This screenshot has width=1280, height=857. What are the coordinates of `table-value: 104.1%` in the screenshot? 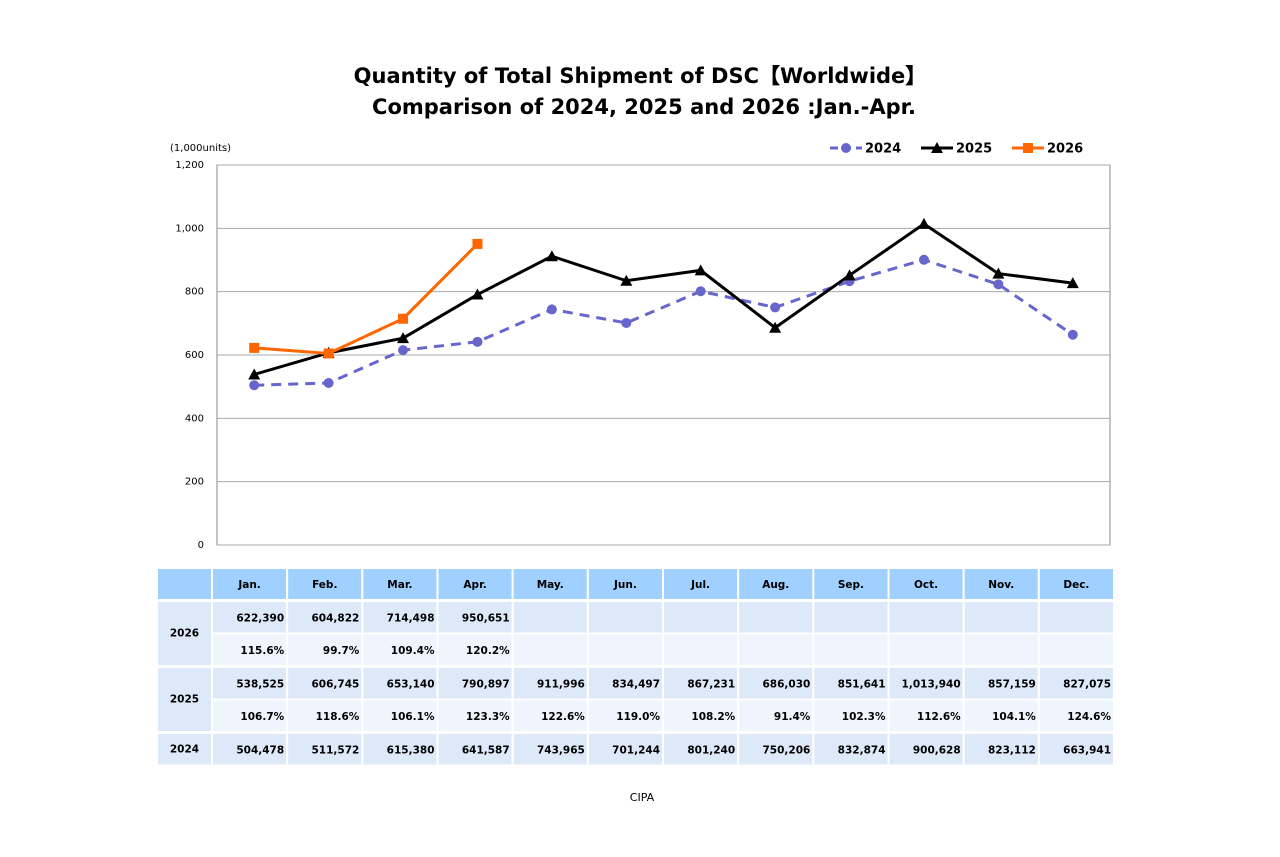 It's located at (1014, 717).